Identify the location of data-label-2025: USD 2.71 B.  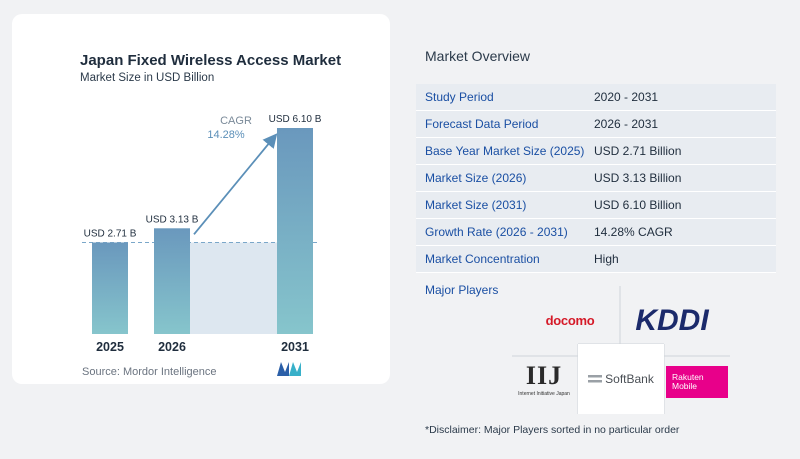
(110, 233).